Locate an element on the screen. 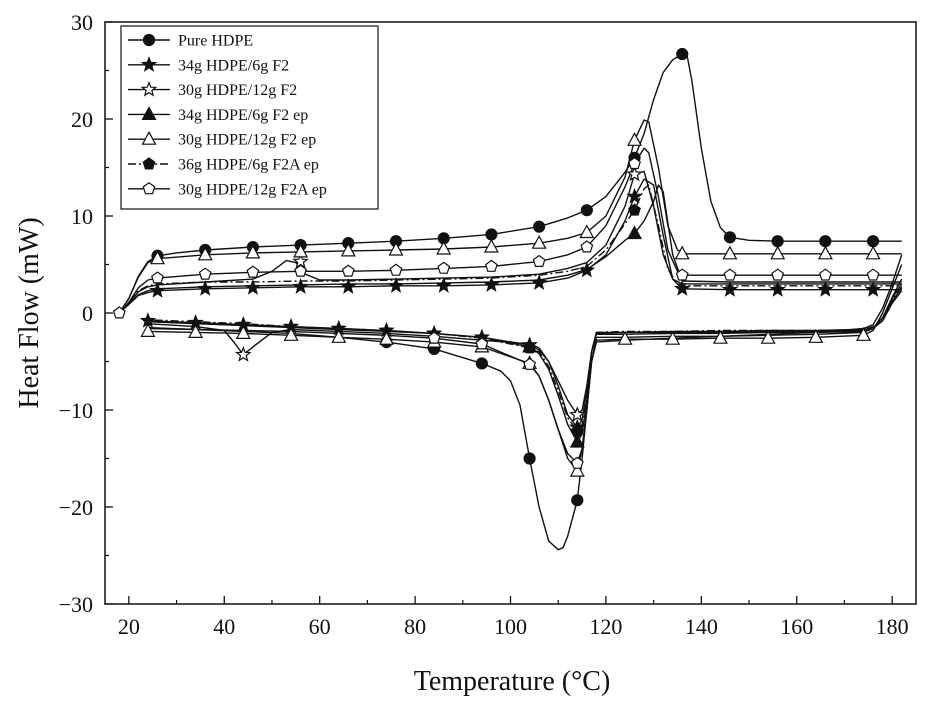 The width and height of the screenshot is (930, 705). legend-label: 30g HDPE/12g F2 ep is located at coordinates (247, 140).